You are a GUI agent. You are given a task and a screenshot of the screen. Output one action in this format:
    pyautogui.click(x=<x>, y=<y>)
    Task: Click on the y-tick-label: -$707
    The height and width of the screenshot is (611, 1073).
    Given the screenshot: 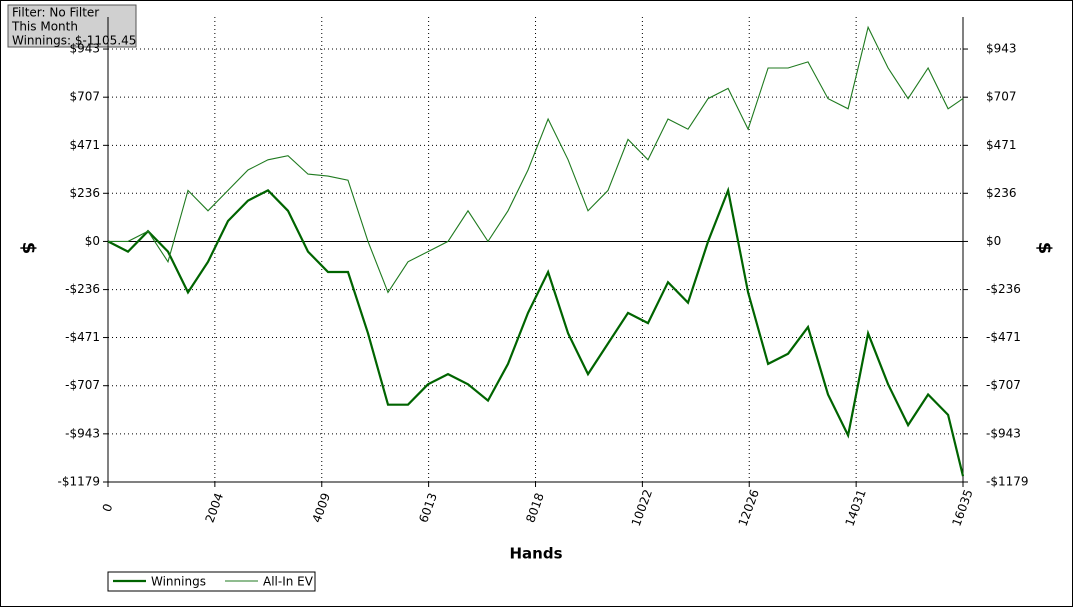 What is the action you would take?
    pyautogui.click(x=82, y=385)
    